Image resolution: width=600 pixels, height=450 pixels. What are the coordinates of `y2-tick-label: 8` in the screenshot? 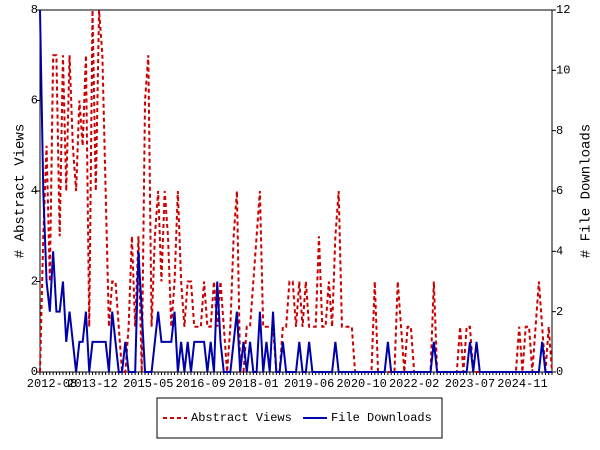 It's located at (559, 131).